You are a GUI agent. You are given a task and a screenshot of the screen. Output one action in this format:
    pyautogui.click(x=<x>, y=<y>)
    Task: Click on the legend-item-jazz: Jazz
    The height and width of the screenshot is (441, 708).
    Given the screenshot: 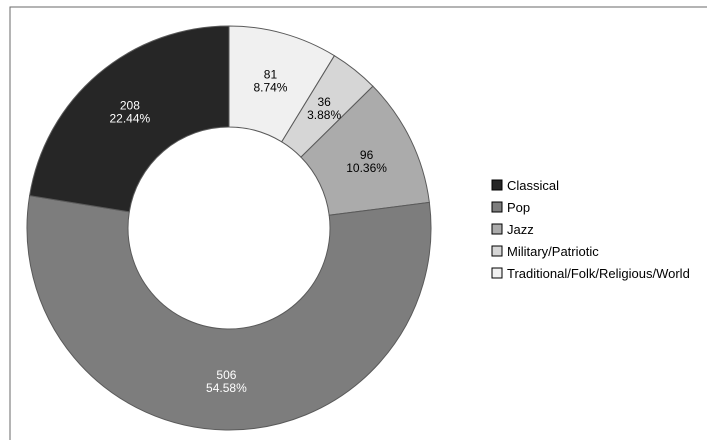 What is the action you would take?
    pyautogui.click(x=512, y=229)
    